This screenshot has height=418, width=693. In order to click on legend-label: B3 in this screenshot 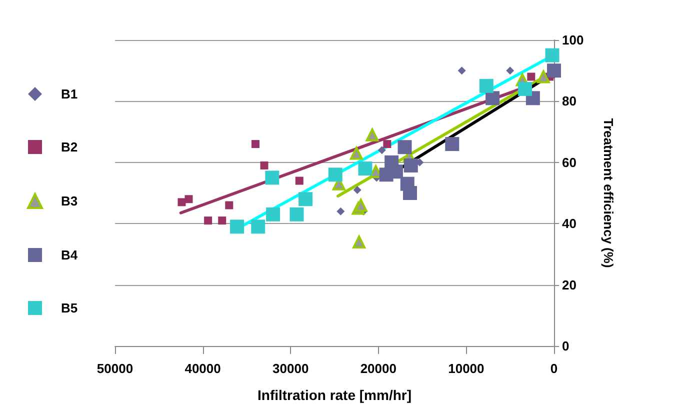, I will do `click(69, 201)`.